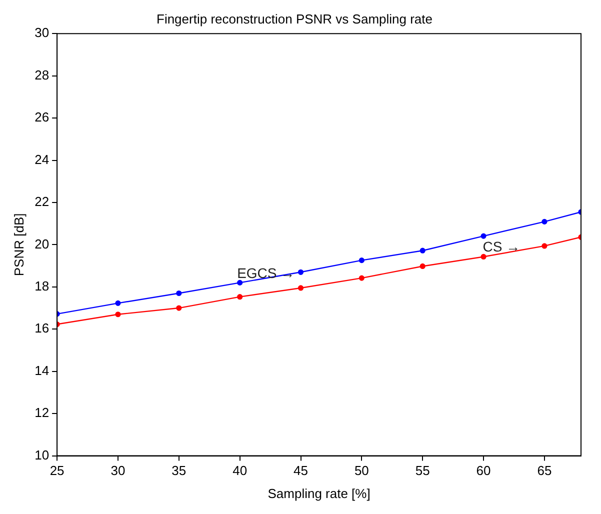 The height and width of the screenshot is (514, 601). What do you see at coordinates (42, 370) in the screenshot?
I see `y-tick-label: 14` at bounding box center [42, 370].